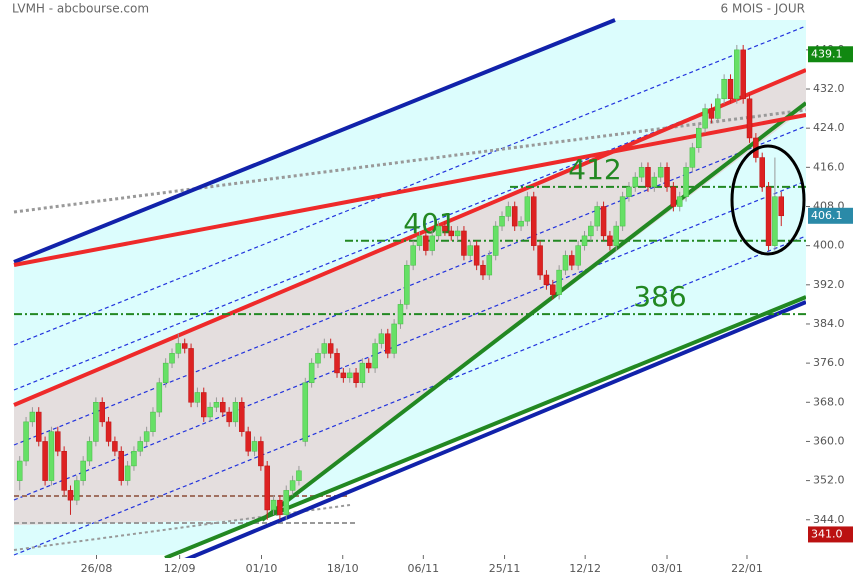  I want to click on x-tick-label: 26/08, so click(97, 568).